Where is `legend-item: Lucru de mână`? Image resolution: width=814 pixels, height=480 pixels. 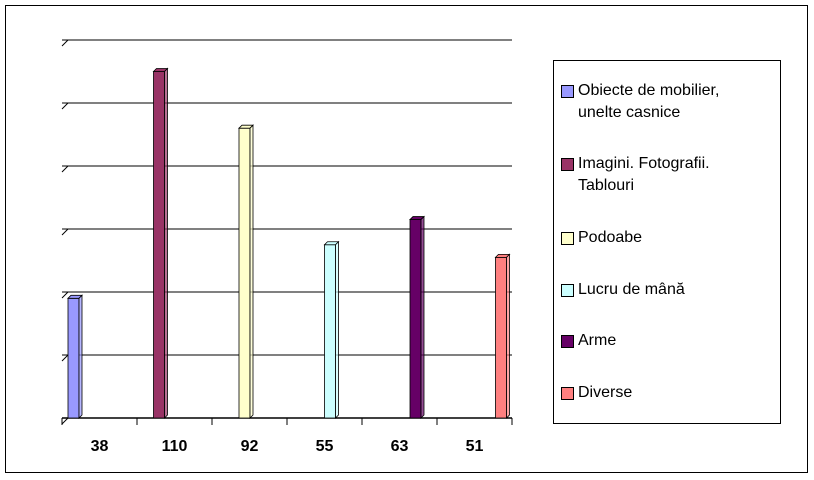
legend-item: Lucru de mână is located at coordinates (667, 290).